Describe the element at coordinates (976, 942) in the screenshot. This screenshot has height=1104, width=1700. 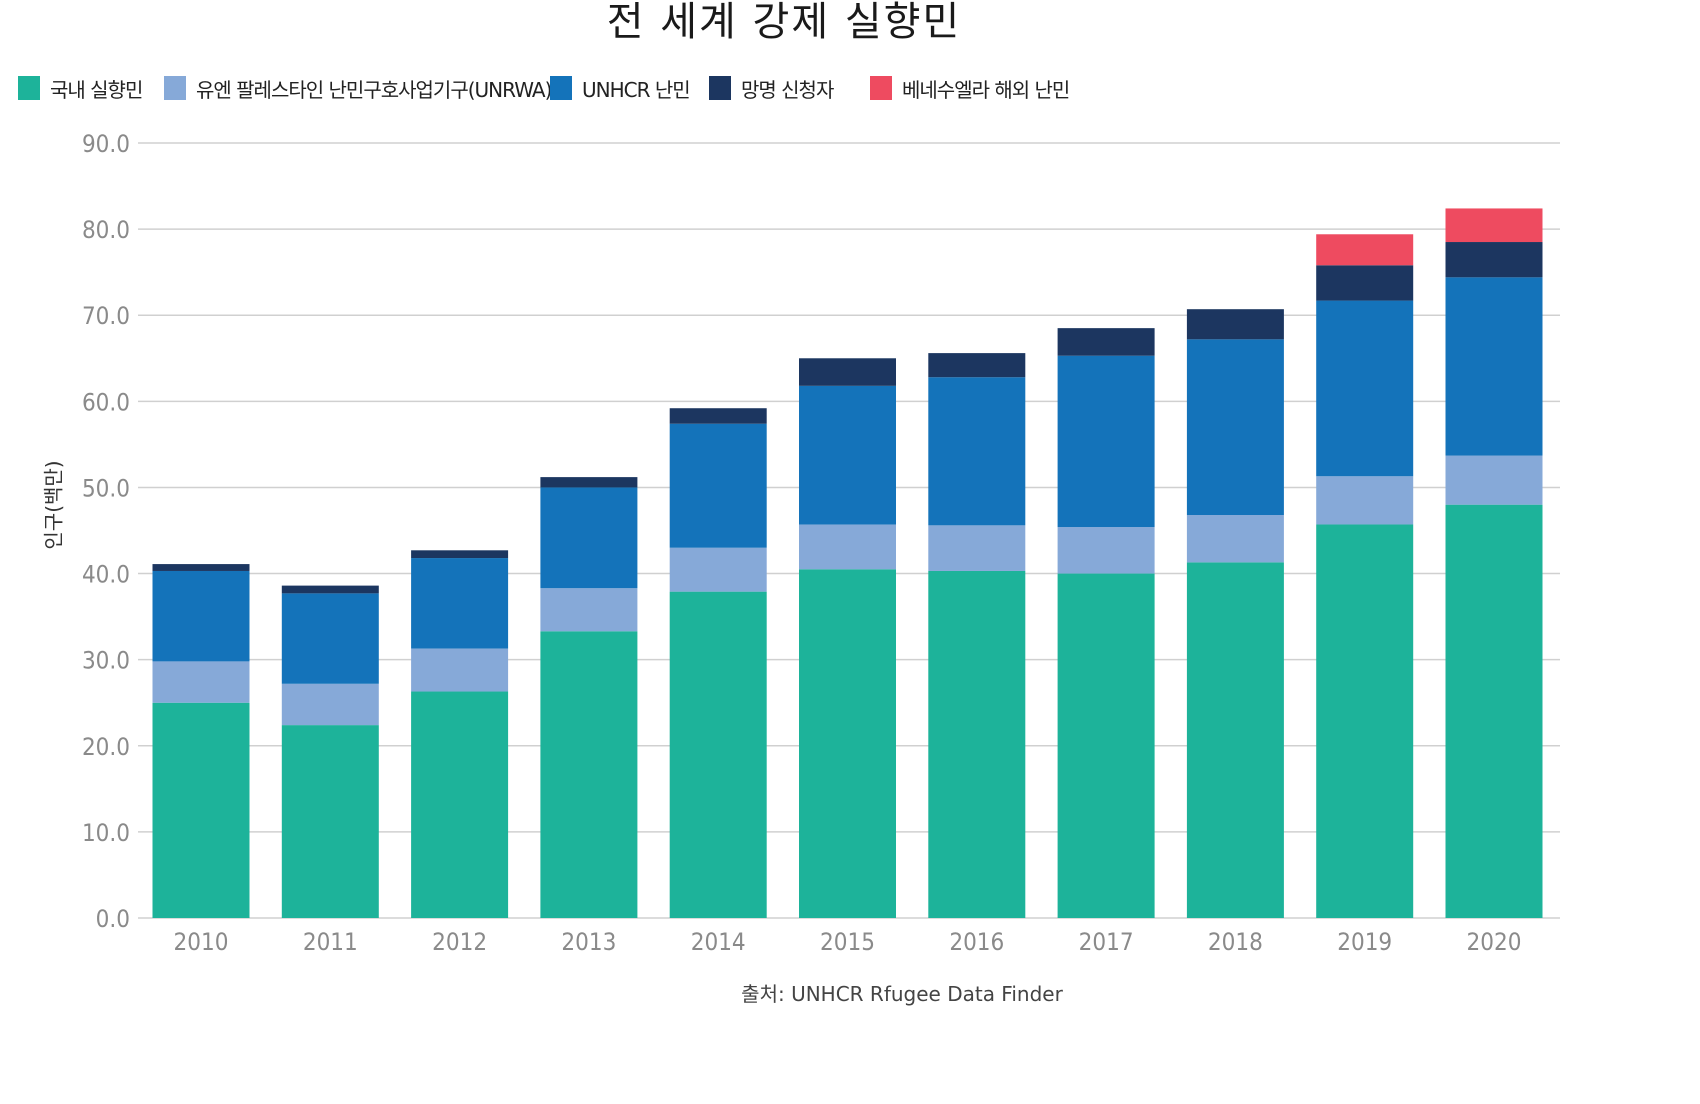
I see `x-tick-label: 2016` at that location.